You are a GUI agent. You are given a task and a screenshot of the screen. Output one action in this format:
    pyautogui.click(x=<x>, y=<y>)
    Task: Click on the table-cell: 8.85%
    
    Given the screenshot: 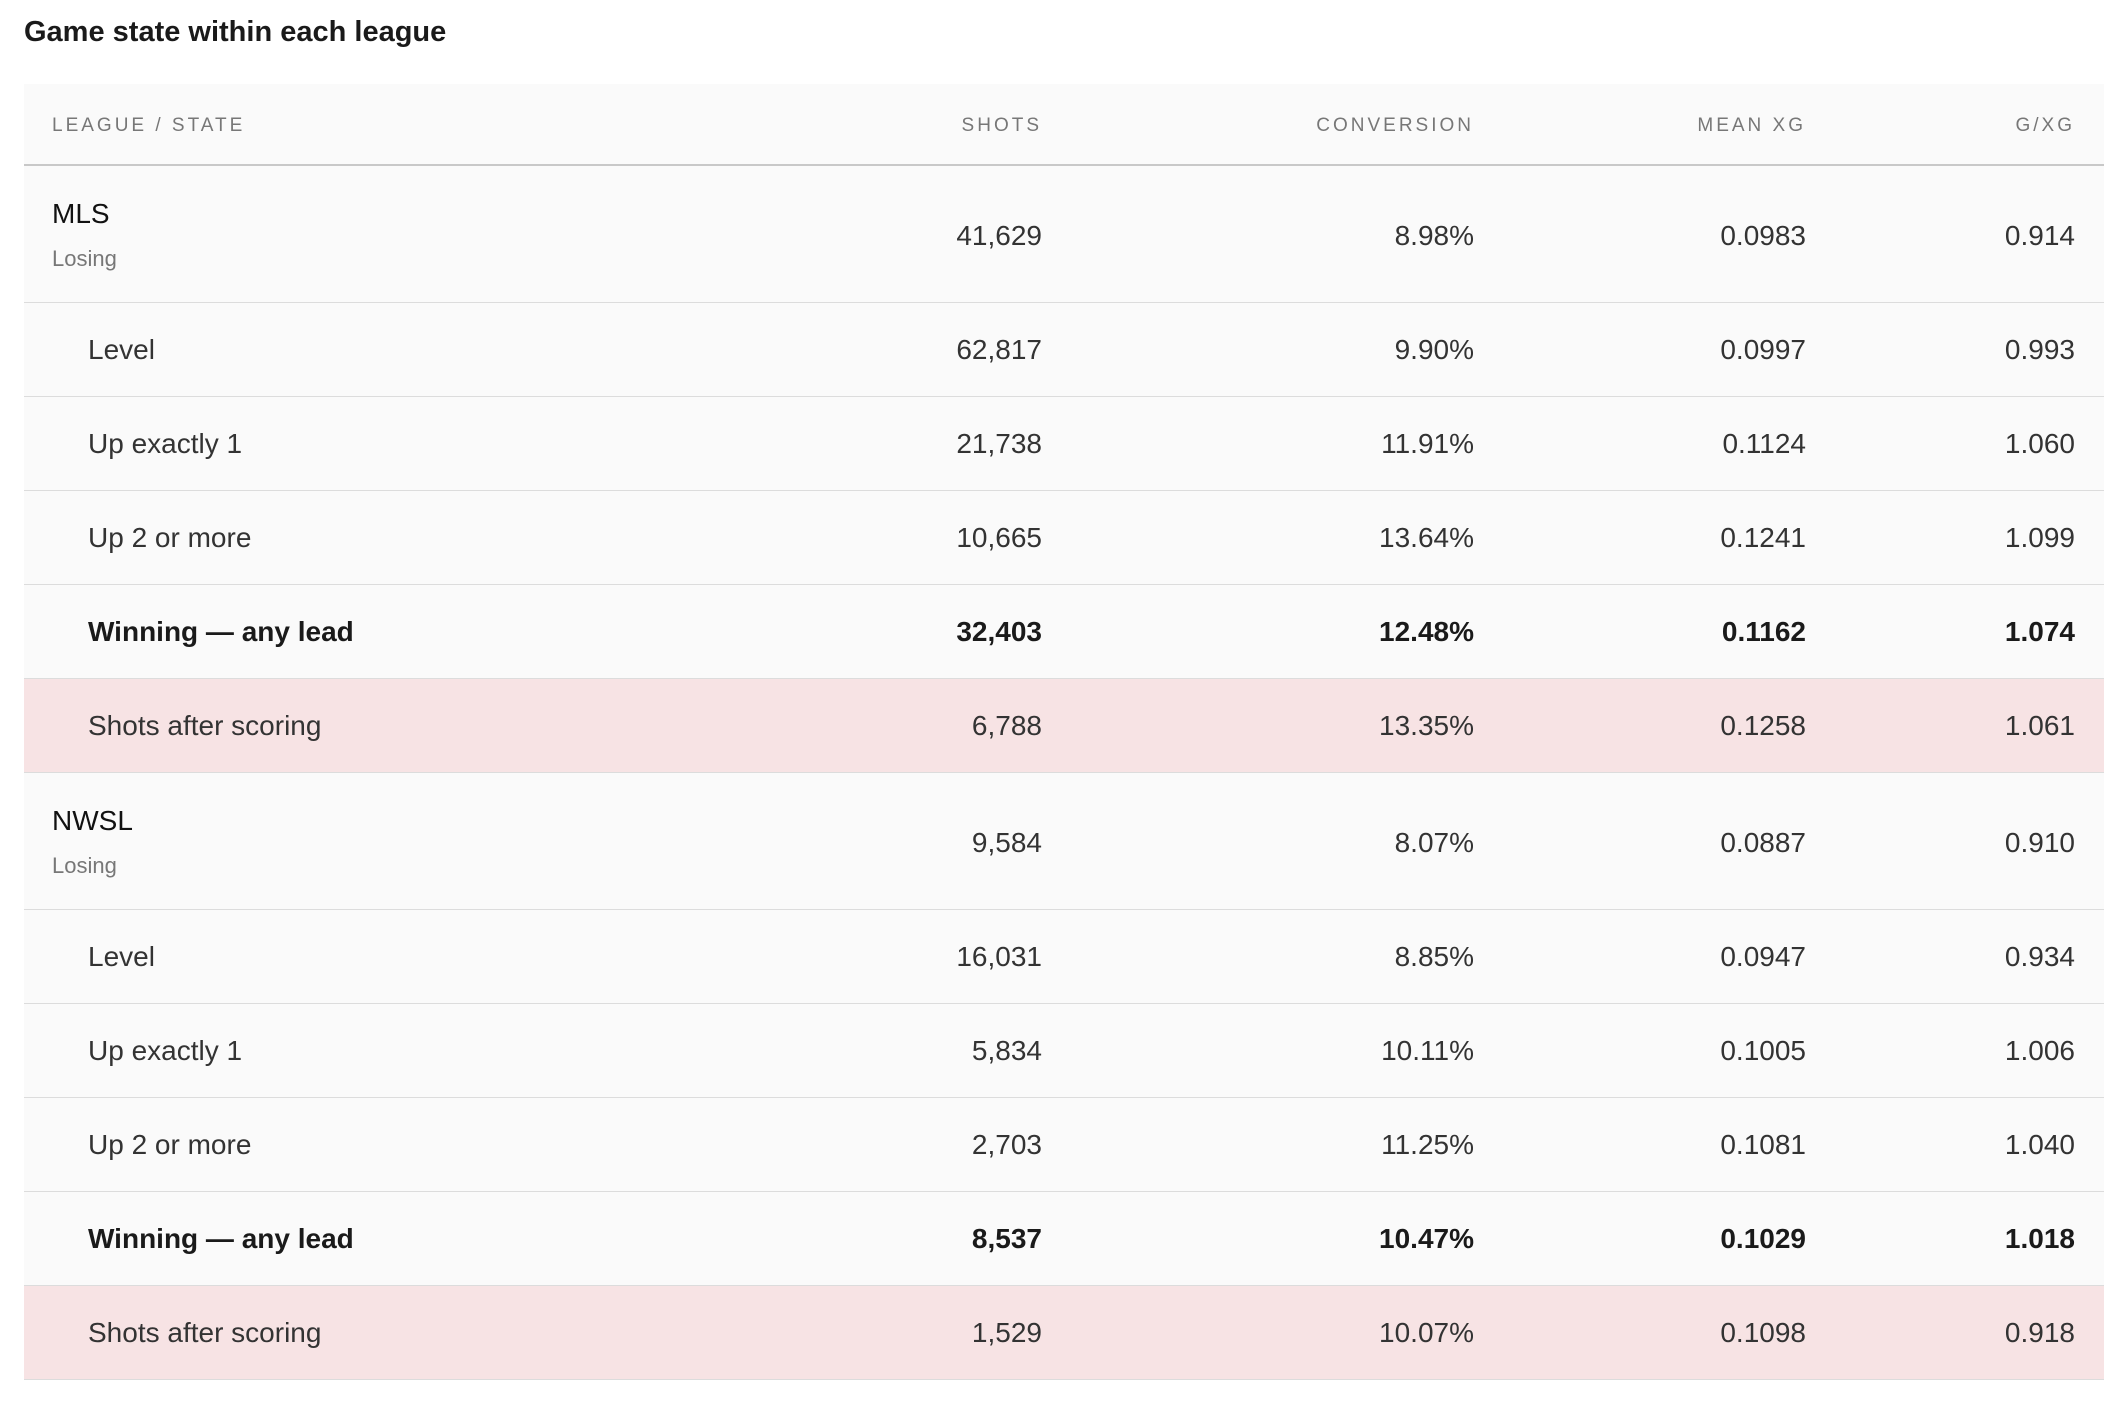 What is the action you would take?
    pyautogui.click(x=1434, y=956)
    